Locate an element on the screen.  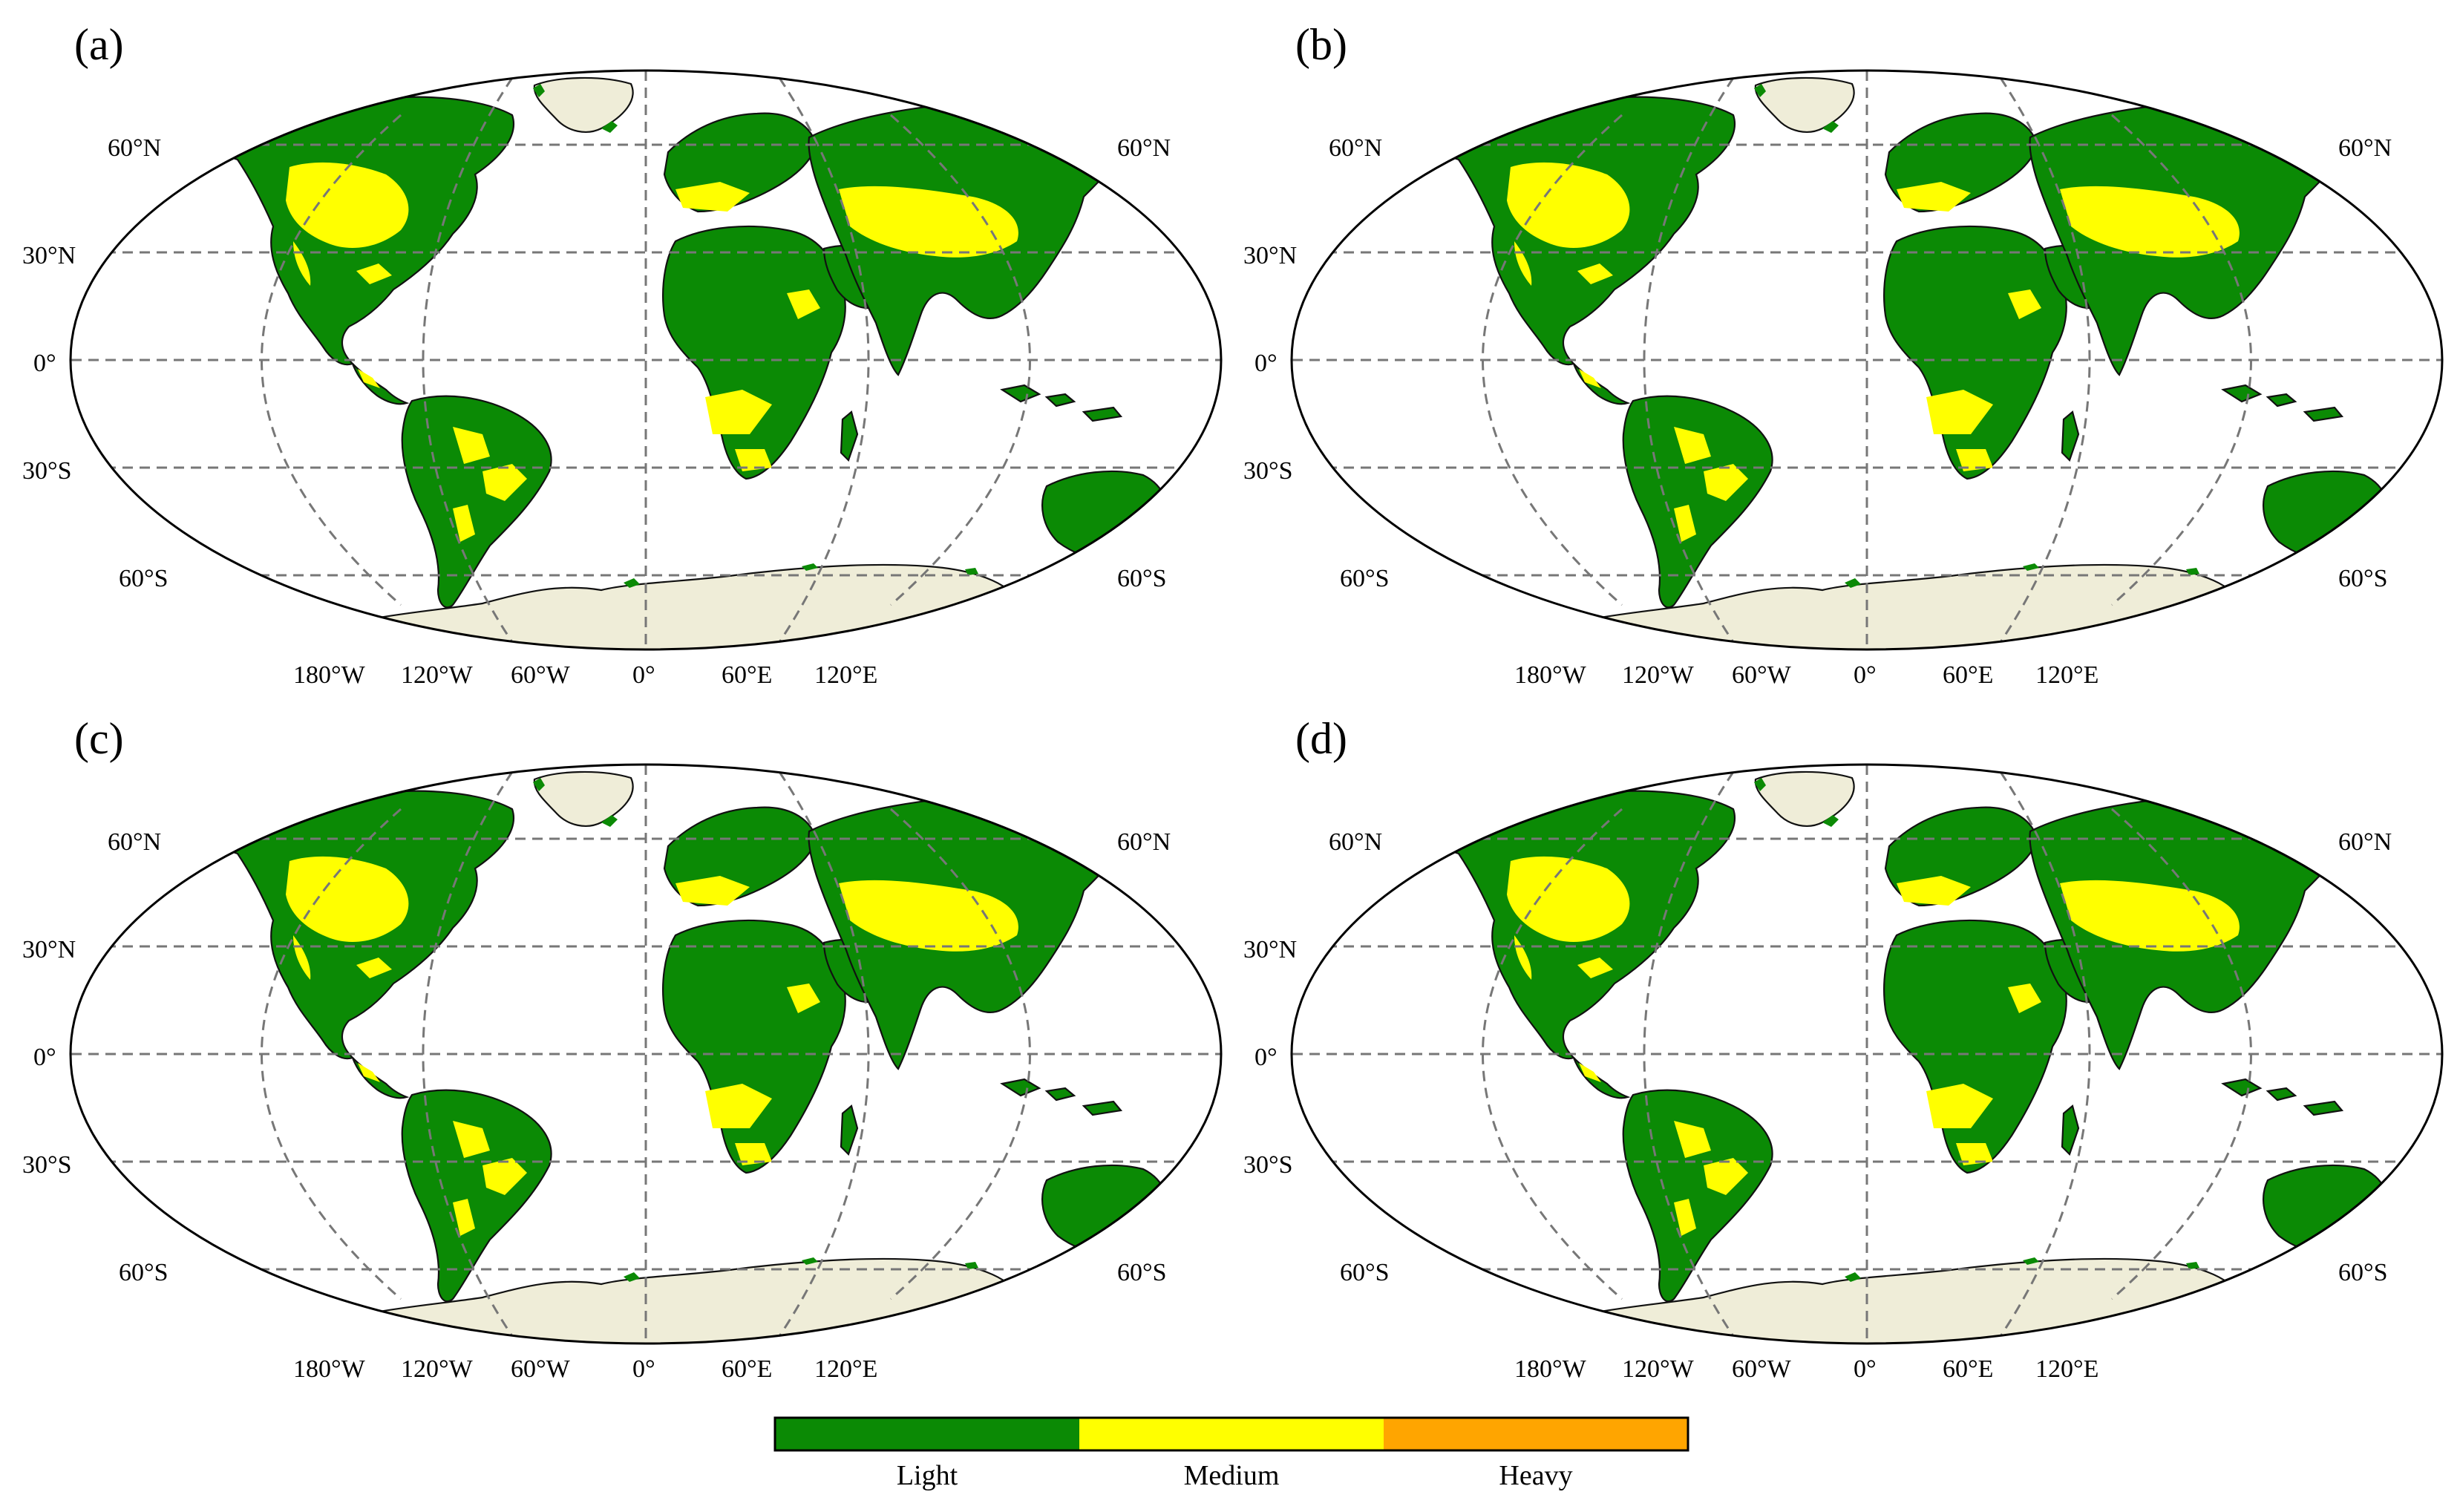
legend-swatch-light is located at coordinates (927, 1434).